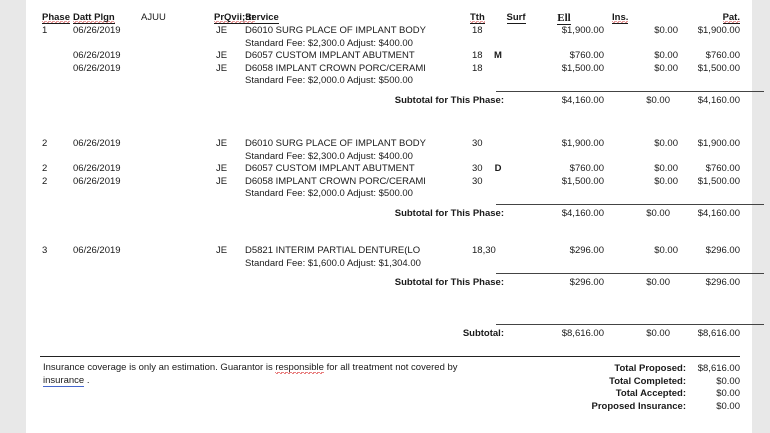 Image resolution: width=770 pixels, height=433 pixels. What do you see at coordinates (64, 381) in the screenshot?
I see `insurance-link: insurance` at bounding box center [64, 381].